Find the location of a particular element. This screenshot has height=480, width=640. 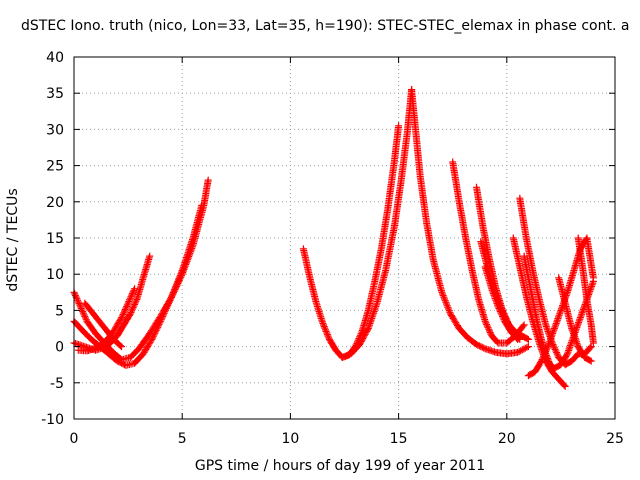

x-tick-label: 10 is located at coordinates (290, 439).